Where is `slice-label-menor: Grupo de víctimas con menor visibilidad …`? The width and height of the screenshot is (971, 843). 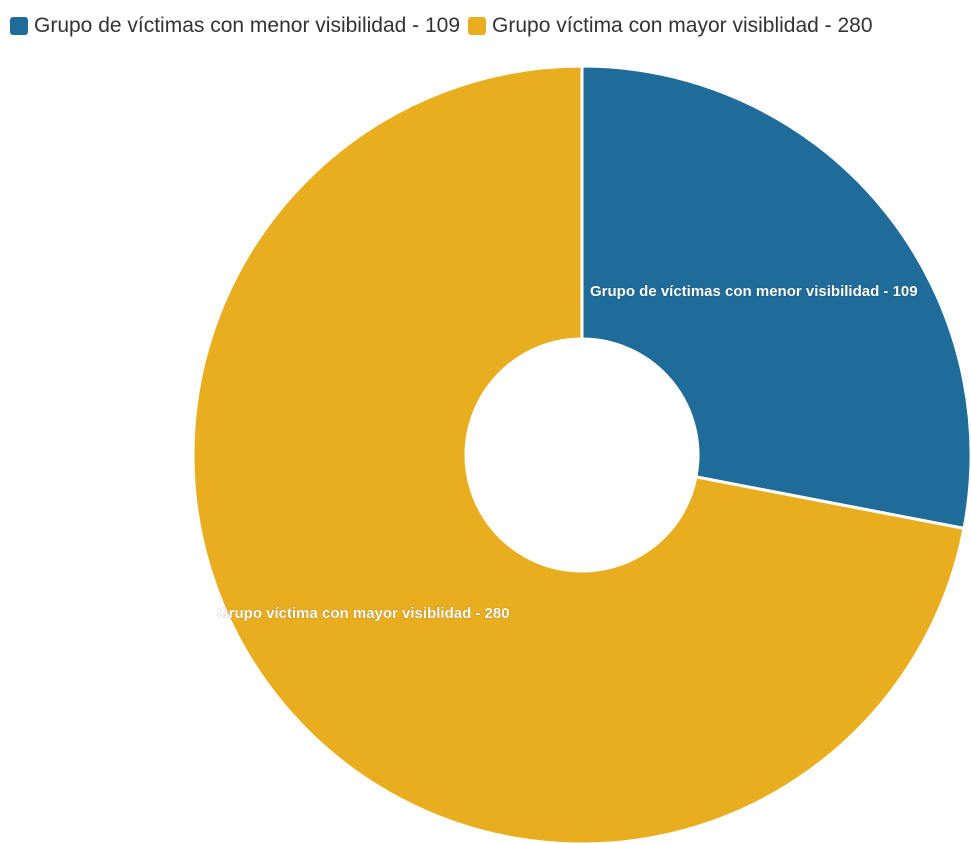
slice-label-menor: Grupo de víctimas con menor visibilidad … is located at coordinates (754, 291).